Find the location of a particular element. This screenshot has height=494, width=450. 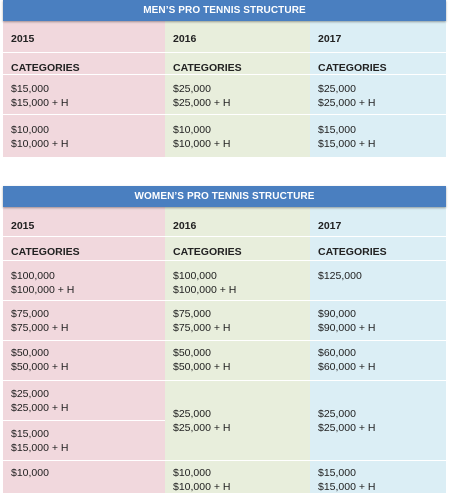

womens-categories-label-2017: CATEGORIES is located at coordinates (378, 256).